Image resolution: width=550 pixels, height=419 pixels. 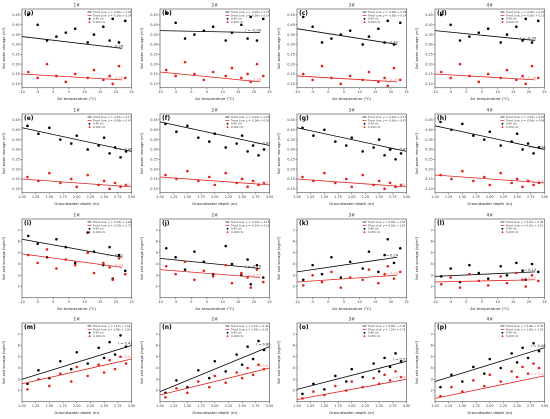 I want to click on x-tick-label: 1.25, so click(x=36, y=406).